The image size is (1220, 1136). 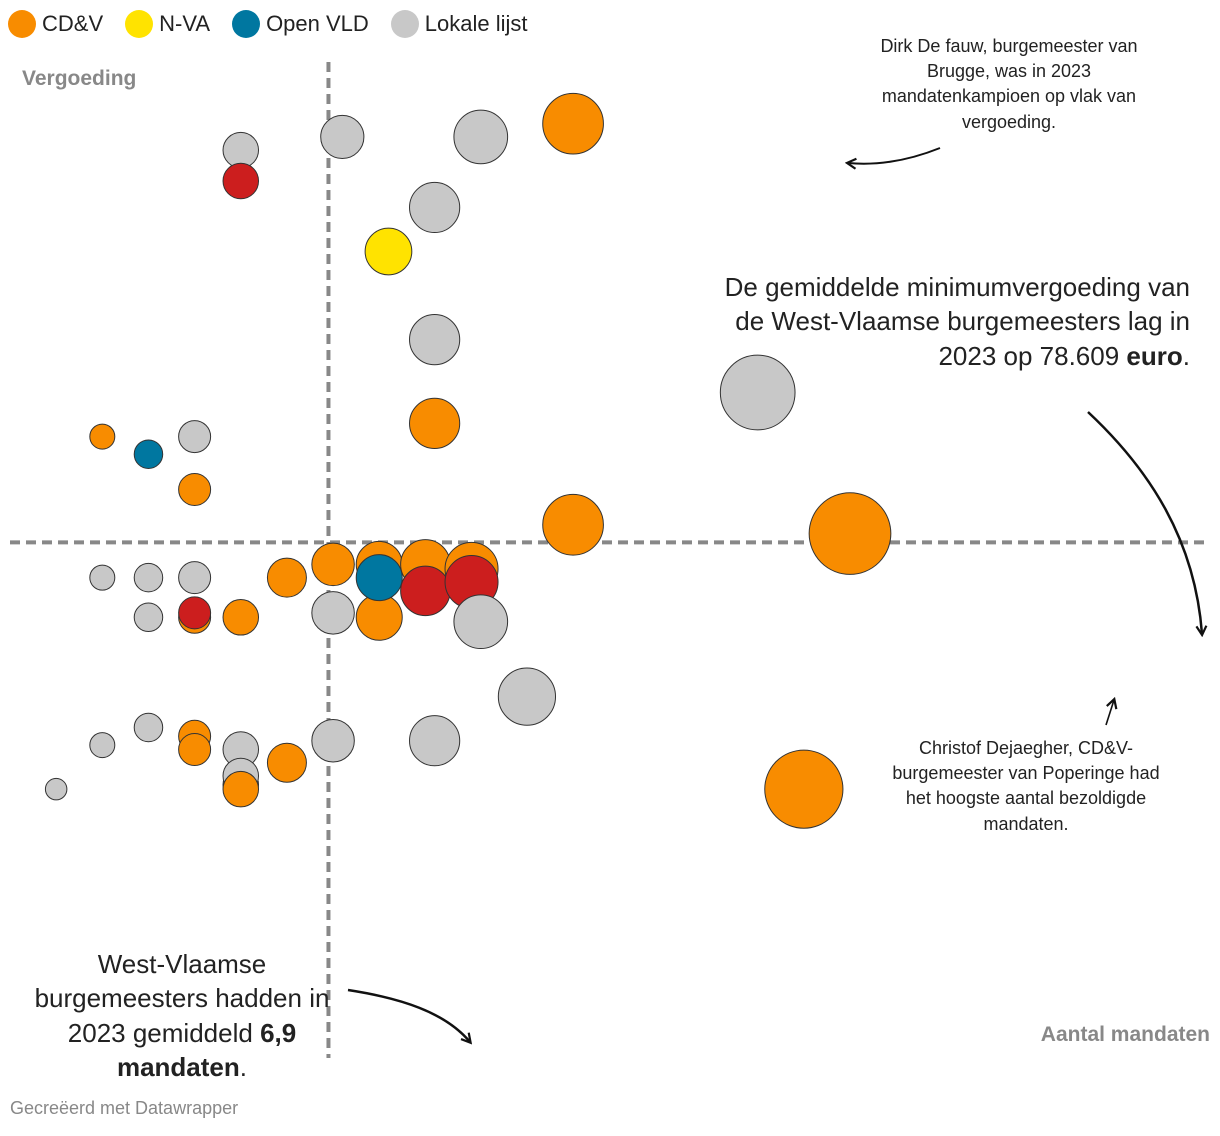 What do you see at coordinates (476, 23) in the screenshot?
I see `legend-label: Lokale lijst` at bounding box center [476, 23].